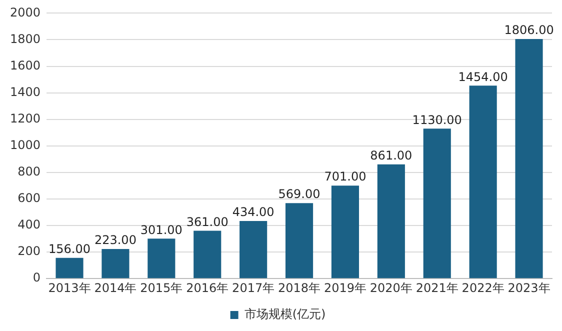 The image size is (562, 331). I want to click on x-tick-label: 2020年, so click(391, 287).